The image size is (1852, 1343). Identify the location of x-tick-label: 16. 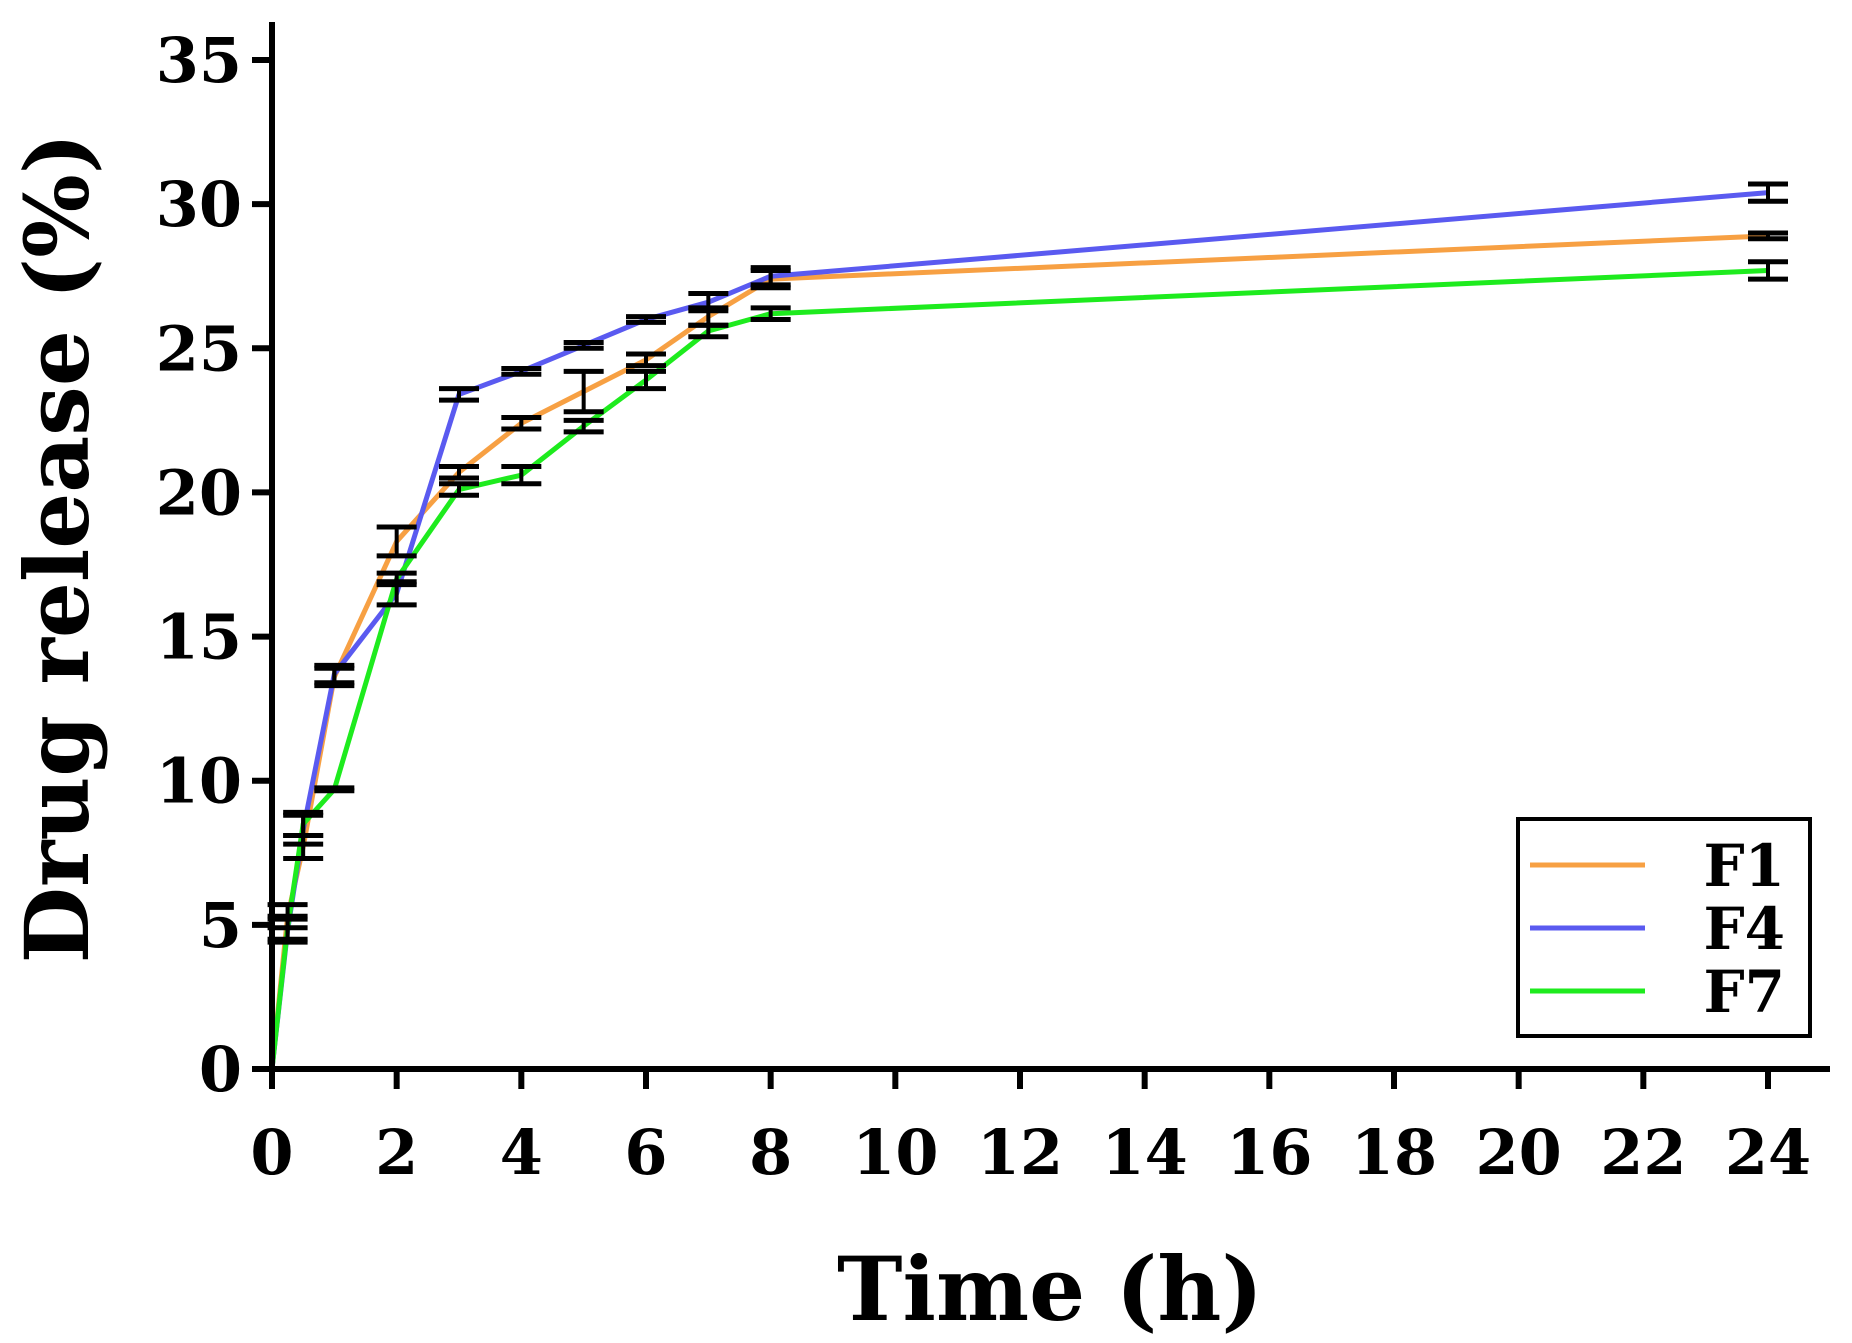
(1269, 1152).